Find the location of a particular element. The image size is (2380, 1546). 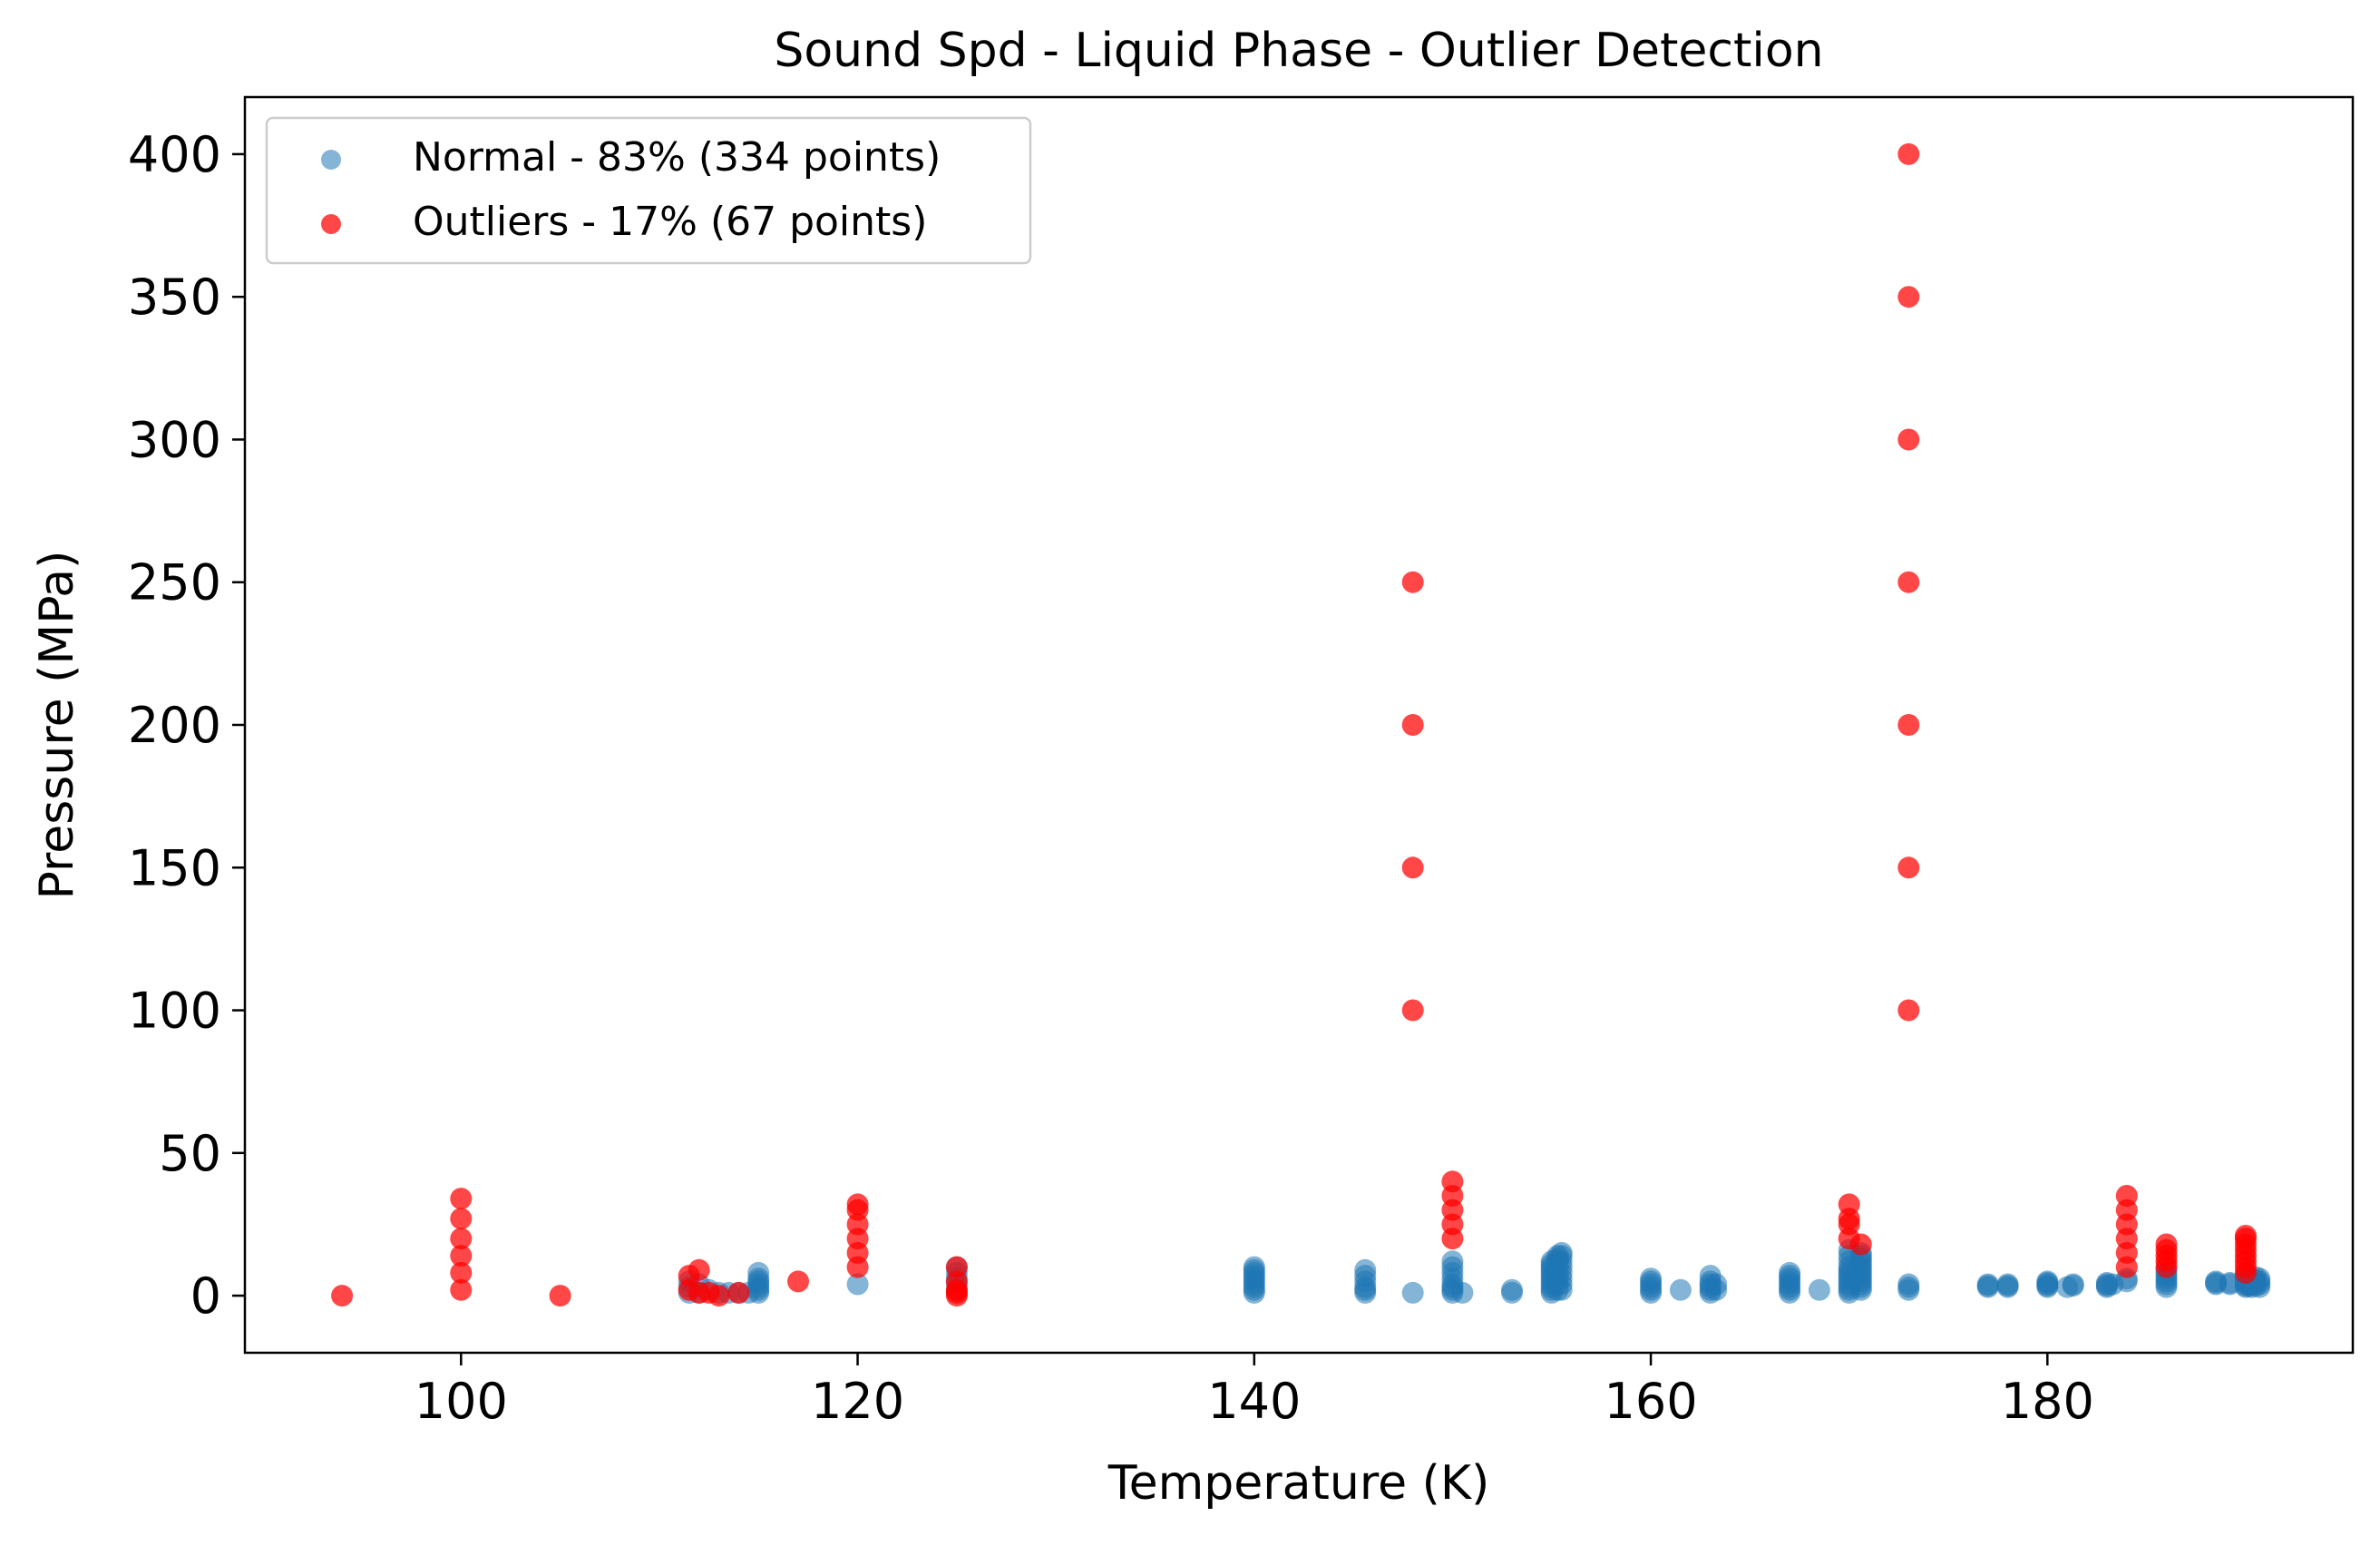

x-tick-label: 180 is located at coordinates (2047, 1402).